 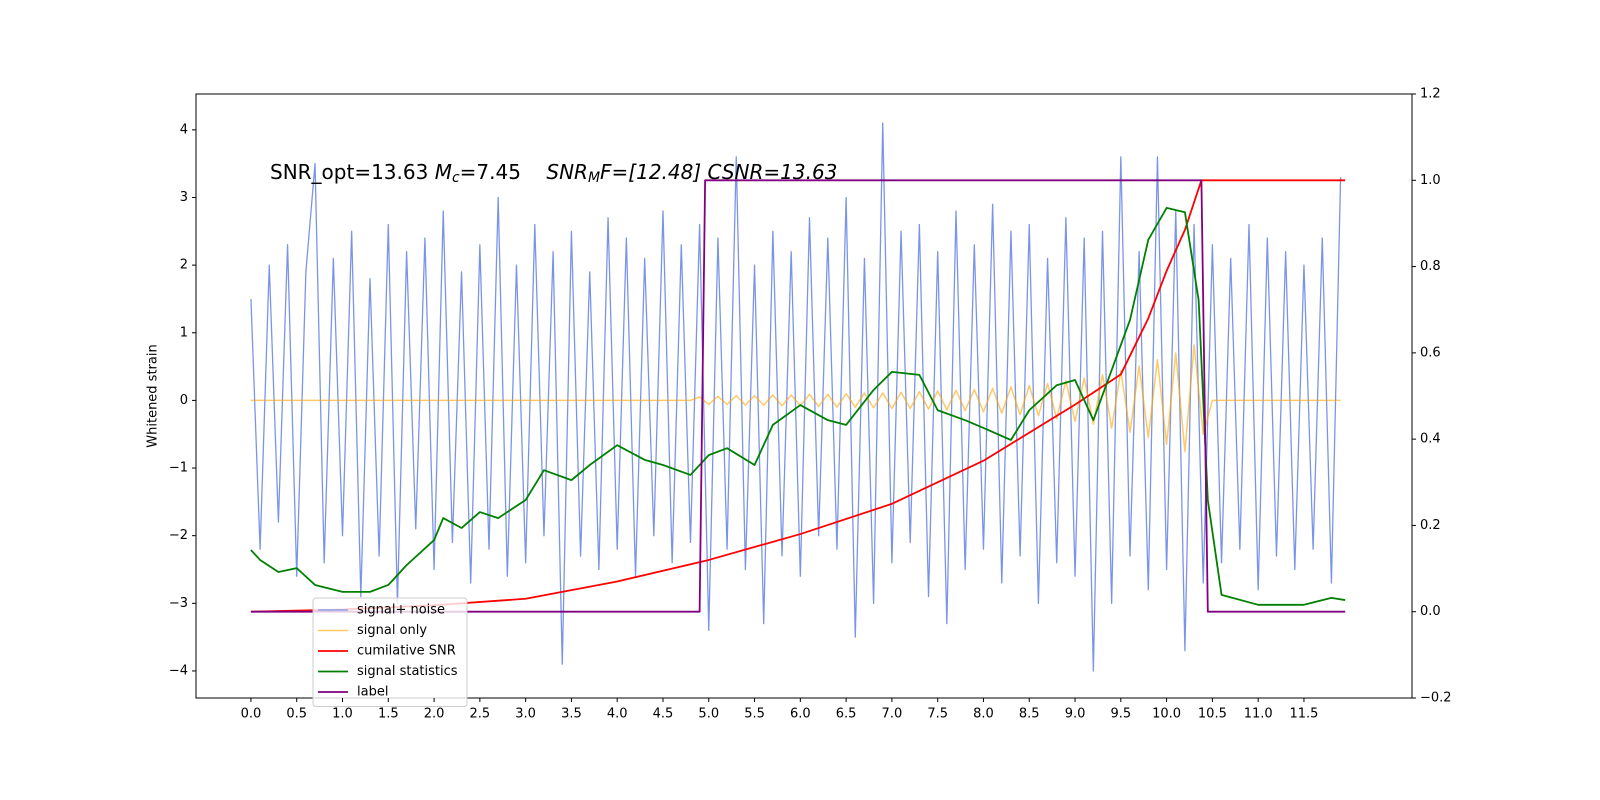 What do you see at coordinates (983, 714) in the screenshot?
I see `x-tick-label: 8.0` at bounding box center [983, 714].